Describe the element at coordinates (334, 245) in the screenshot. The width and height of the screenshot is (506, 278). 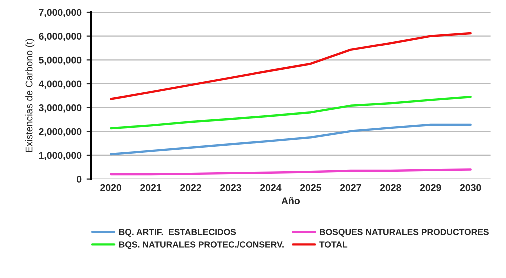
I see `legend-label: TOTAL` at that location.